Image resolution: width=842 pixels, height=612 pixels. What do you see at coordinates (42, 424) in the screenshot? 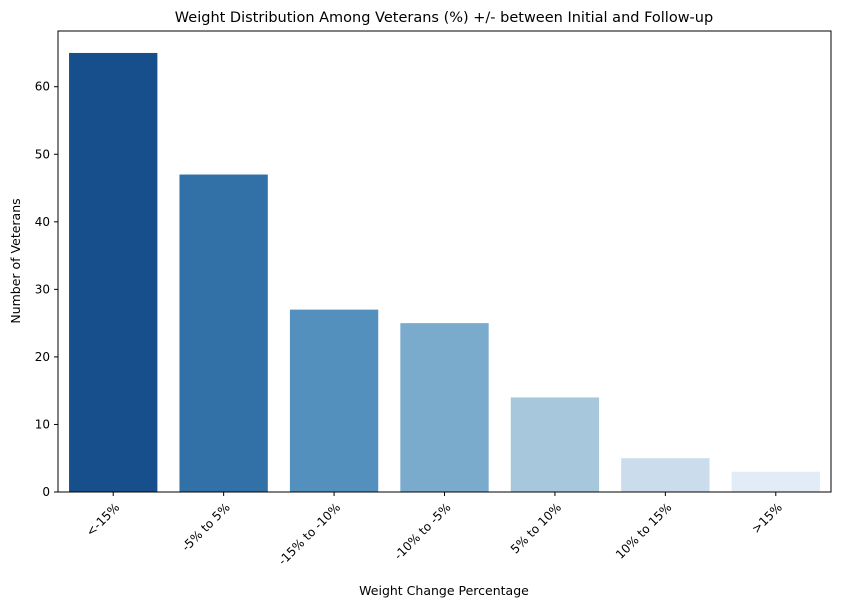
I see `y-tick-label: 10` at bounding box center [42, 424].